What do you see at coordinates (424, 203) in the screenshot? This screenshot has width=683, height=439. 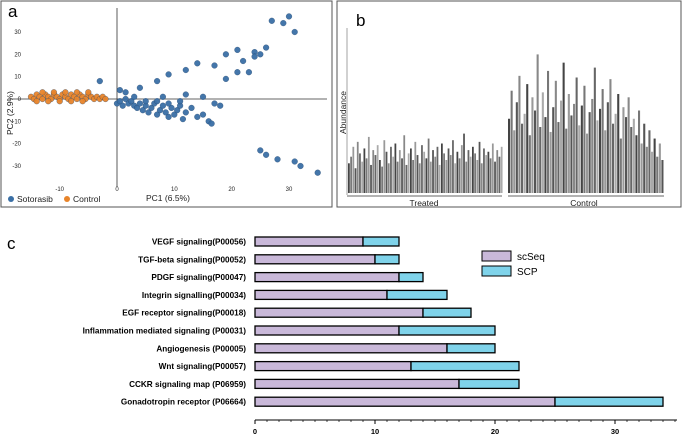 I see `group-label-treated: Treated` at bounding box center [424, 203].